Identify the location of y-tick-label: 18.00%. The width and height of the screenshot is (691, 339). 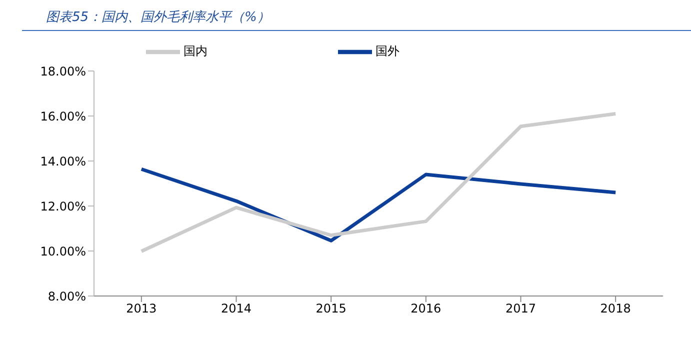
(63, 71).